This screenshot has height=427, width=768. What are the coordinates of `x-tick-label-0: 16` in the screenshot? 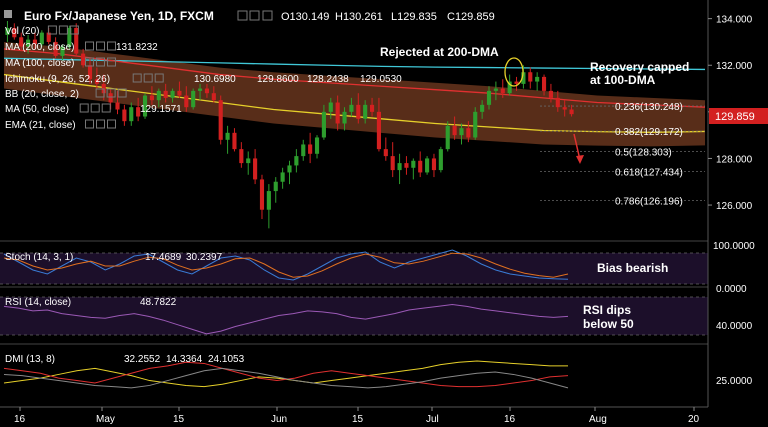 It's located at (20, 419).